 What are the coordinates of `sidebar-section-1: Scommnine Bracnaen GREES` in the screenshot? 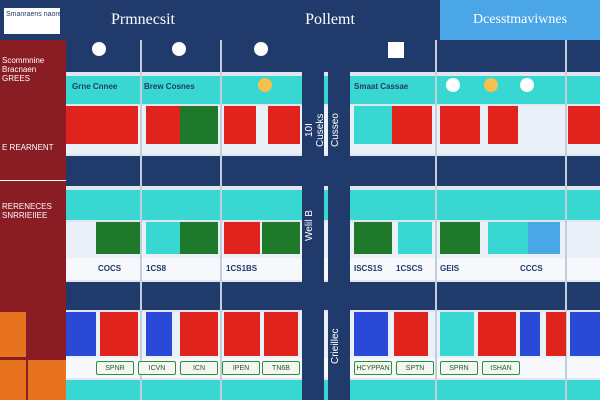 It's located at (23, 69).